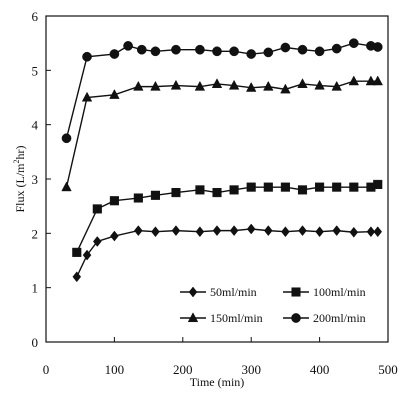 The width and height of the screenshot is (401, 394). Describe the element at coordinates (388, 369) in the screenshot. I see `x-tick-label: 500` at that location.